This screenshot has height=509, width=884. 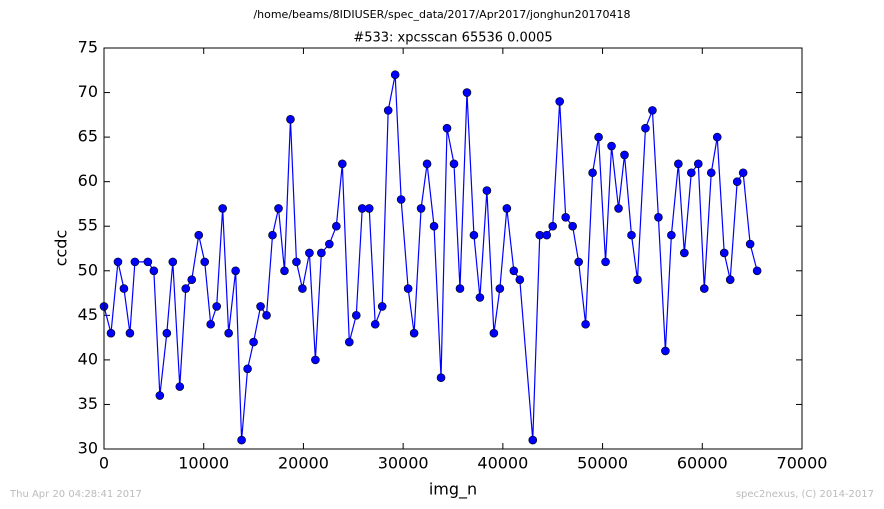 I want to click on footer-left: Thu Apr 20 04:28:41 2017, so click(x=75, y=494).